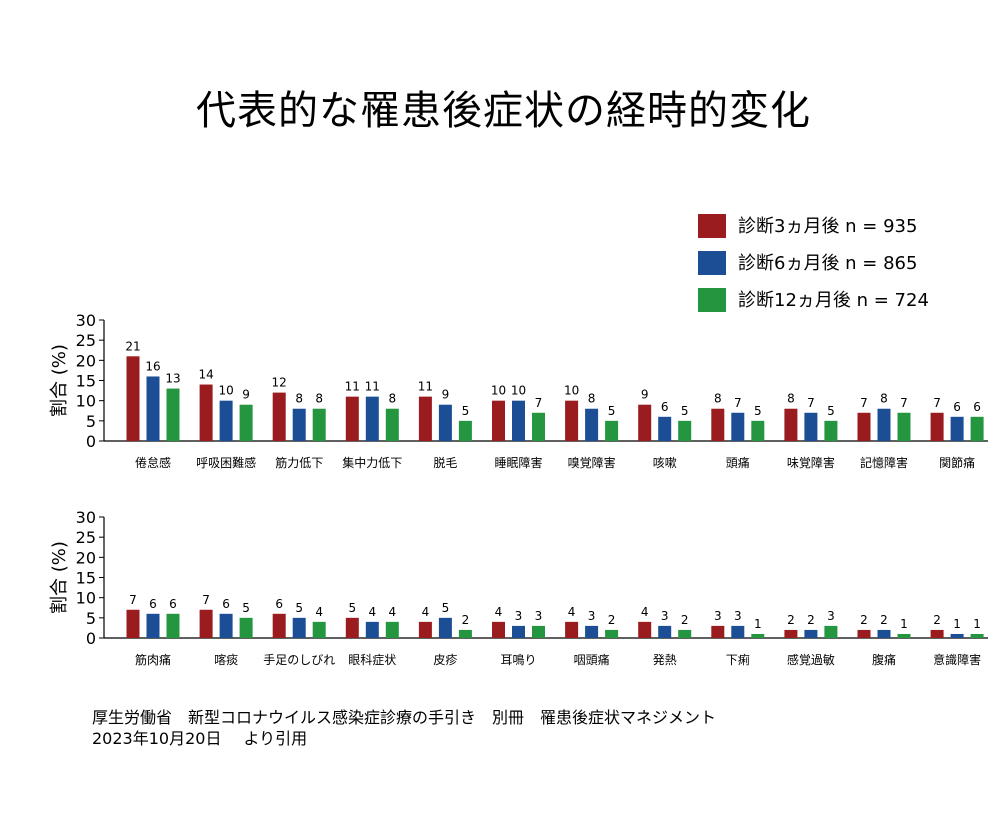 The width and height of the screenshot is (1007, 813). What do you see at coordinates (404, 738) in the screenshot?
I see `source-line-2: 2023年10月20日 より引用` at bounding box center [404, 738].